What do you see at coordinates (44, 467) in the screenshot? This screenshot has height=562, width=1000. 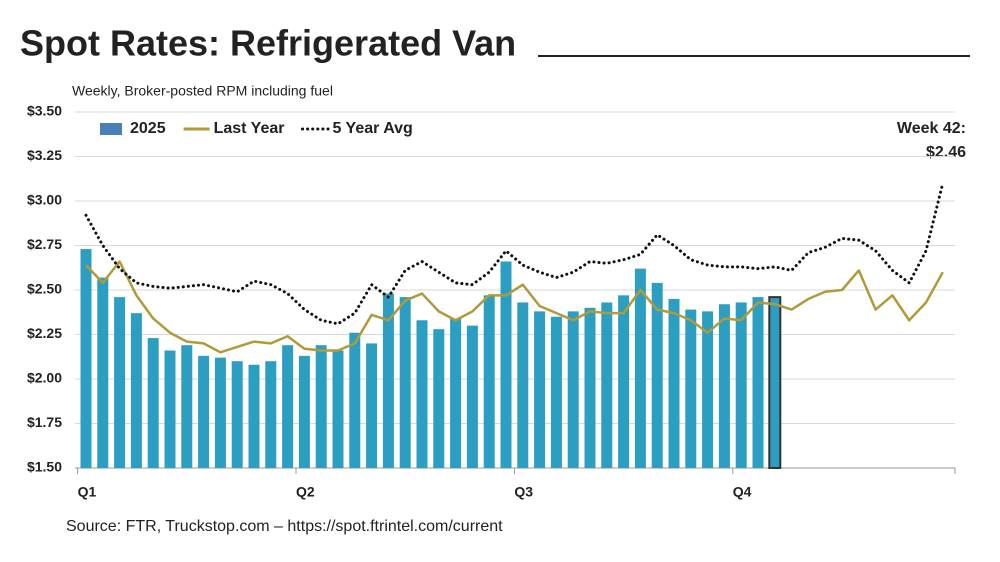 I see `y-tick-label: $1.50` at bounding box center [44, 467].